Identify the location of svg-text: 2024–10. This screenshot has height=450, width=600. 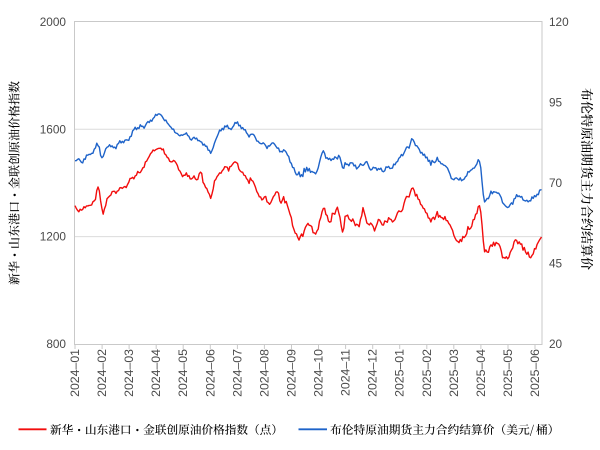
(319, 373).